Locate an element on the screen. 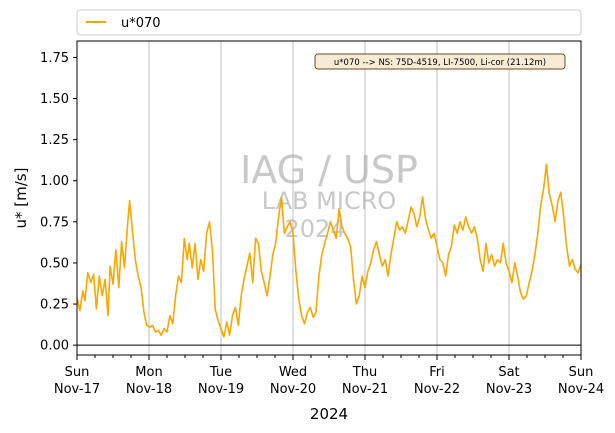 This screenshot has height=433, width=615. x-tick-label-day: Tue is located at coordinates (220, 372).